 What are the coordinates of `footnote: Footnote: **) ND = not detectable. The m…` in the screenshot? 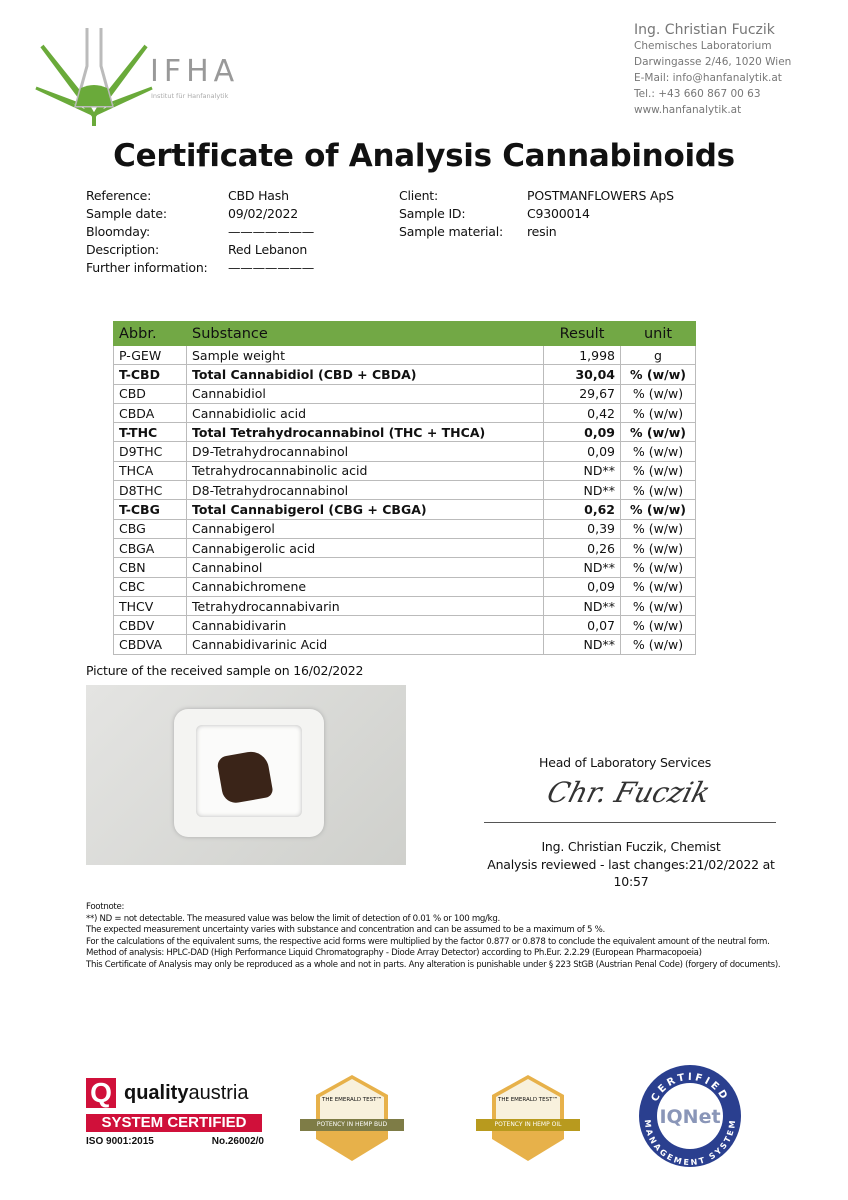 It's located at (441, 936).